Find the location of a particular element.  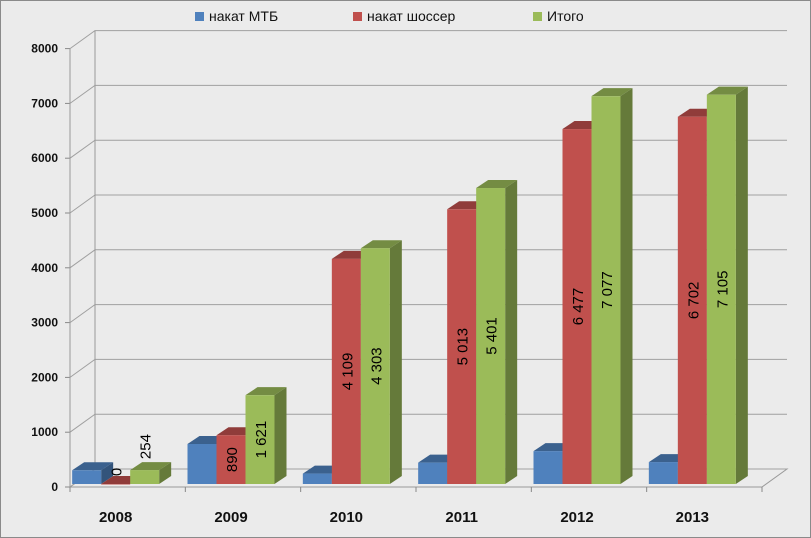

y-tick-label: 3000 is located at coordinates (44, 323).